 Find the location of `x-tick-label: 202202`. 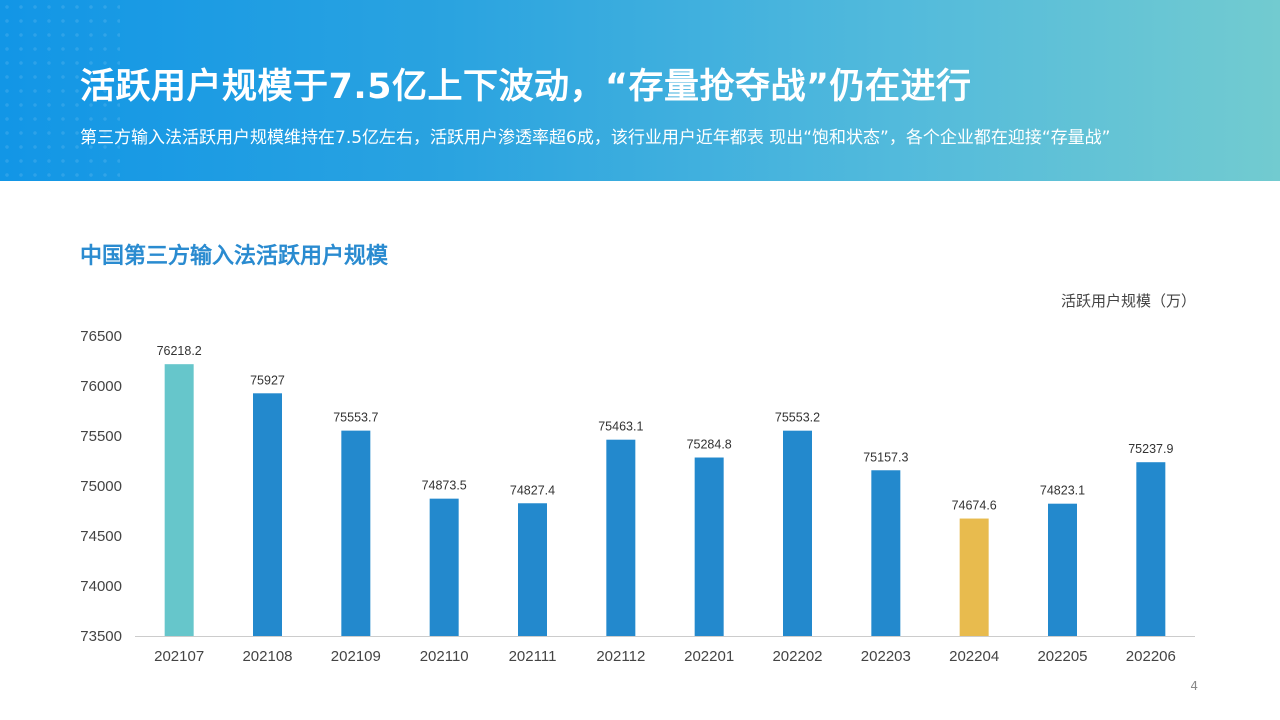

x-tick-label: 202202 is located at coordinates (797, 656).